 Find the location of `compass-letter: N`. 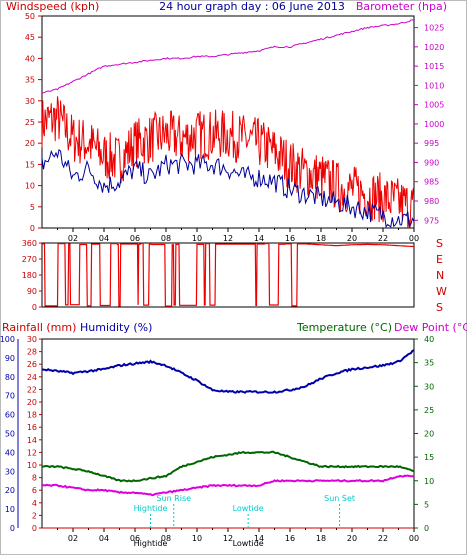

compass-letter: N is located at coordinates (440, 275).